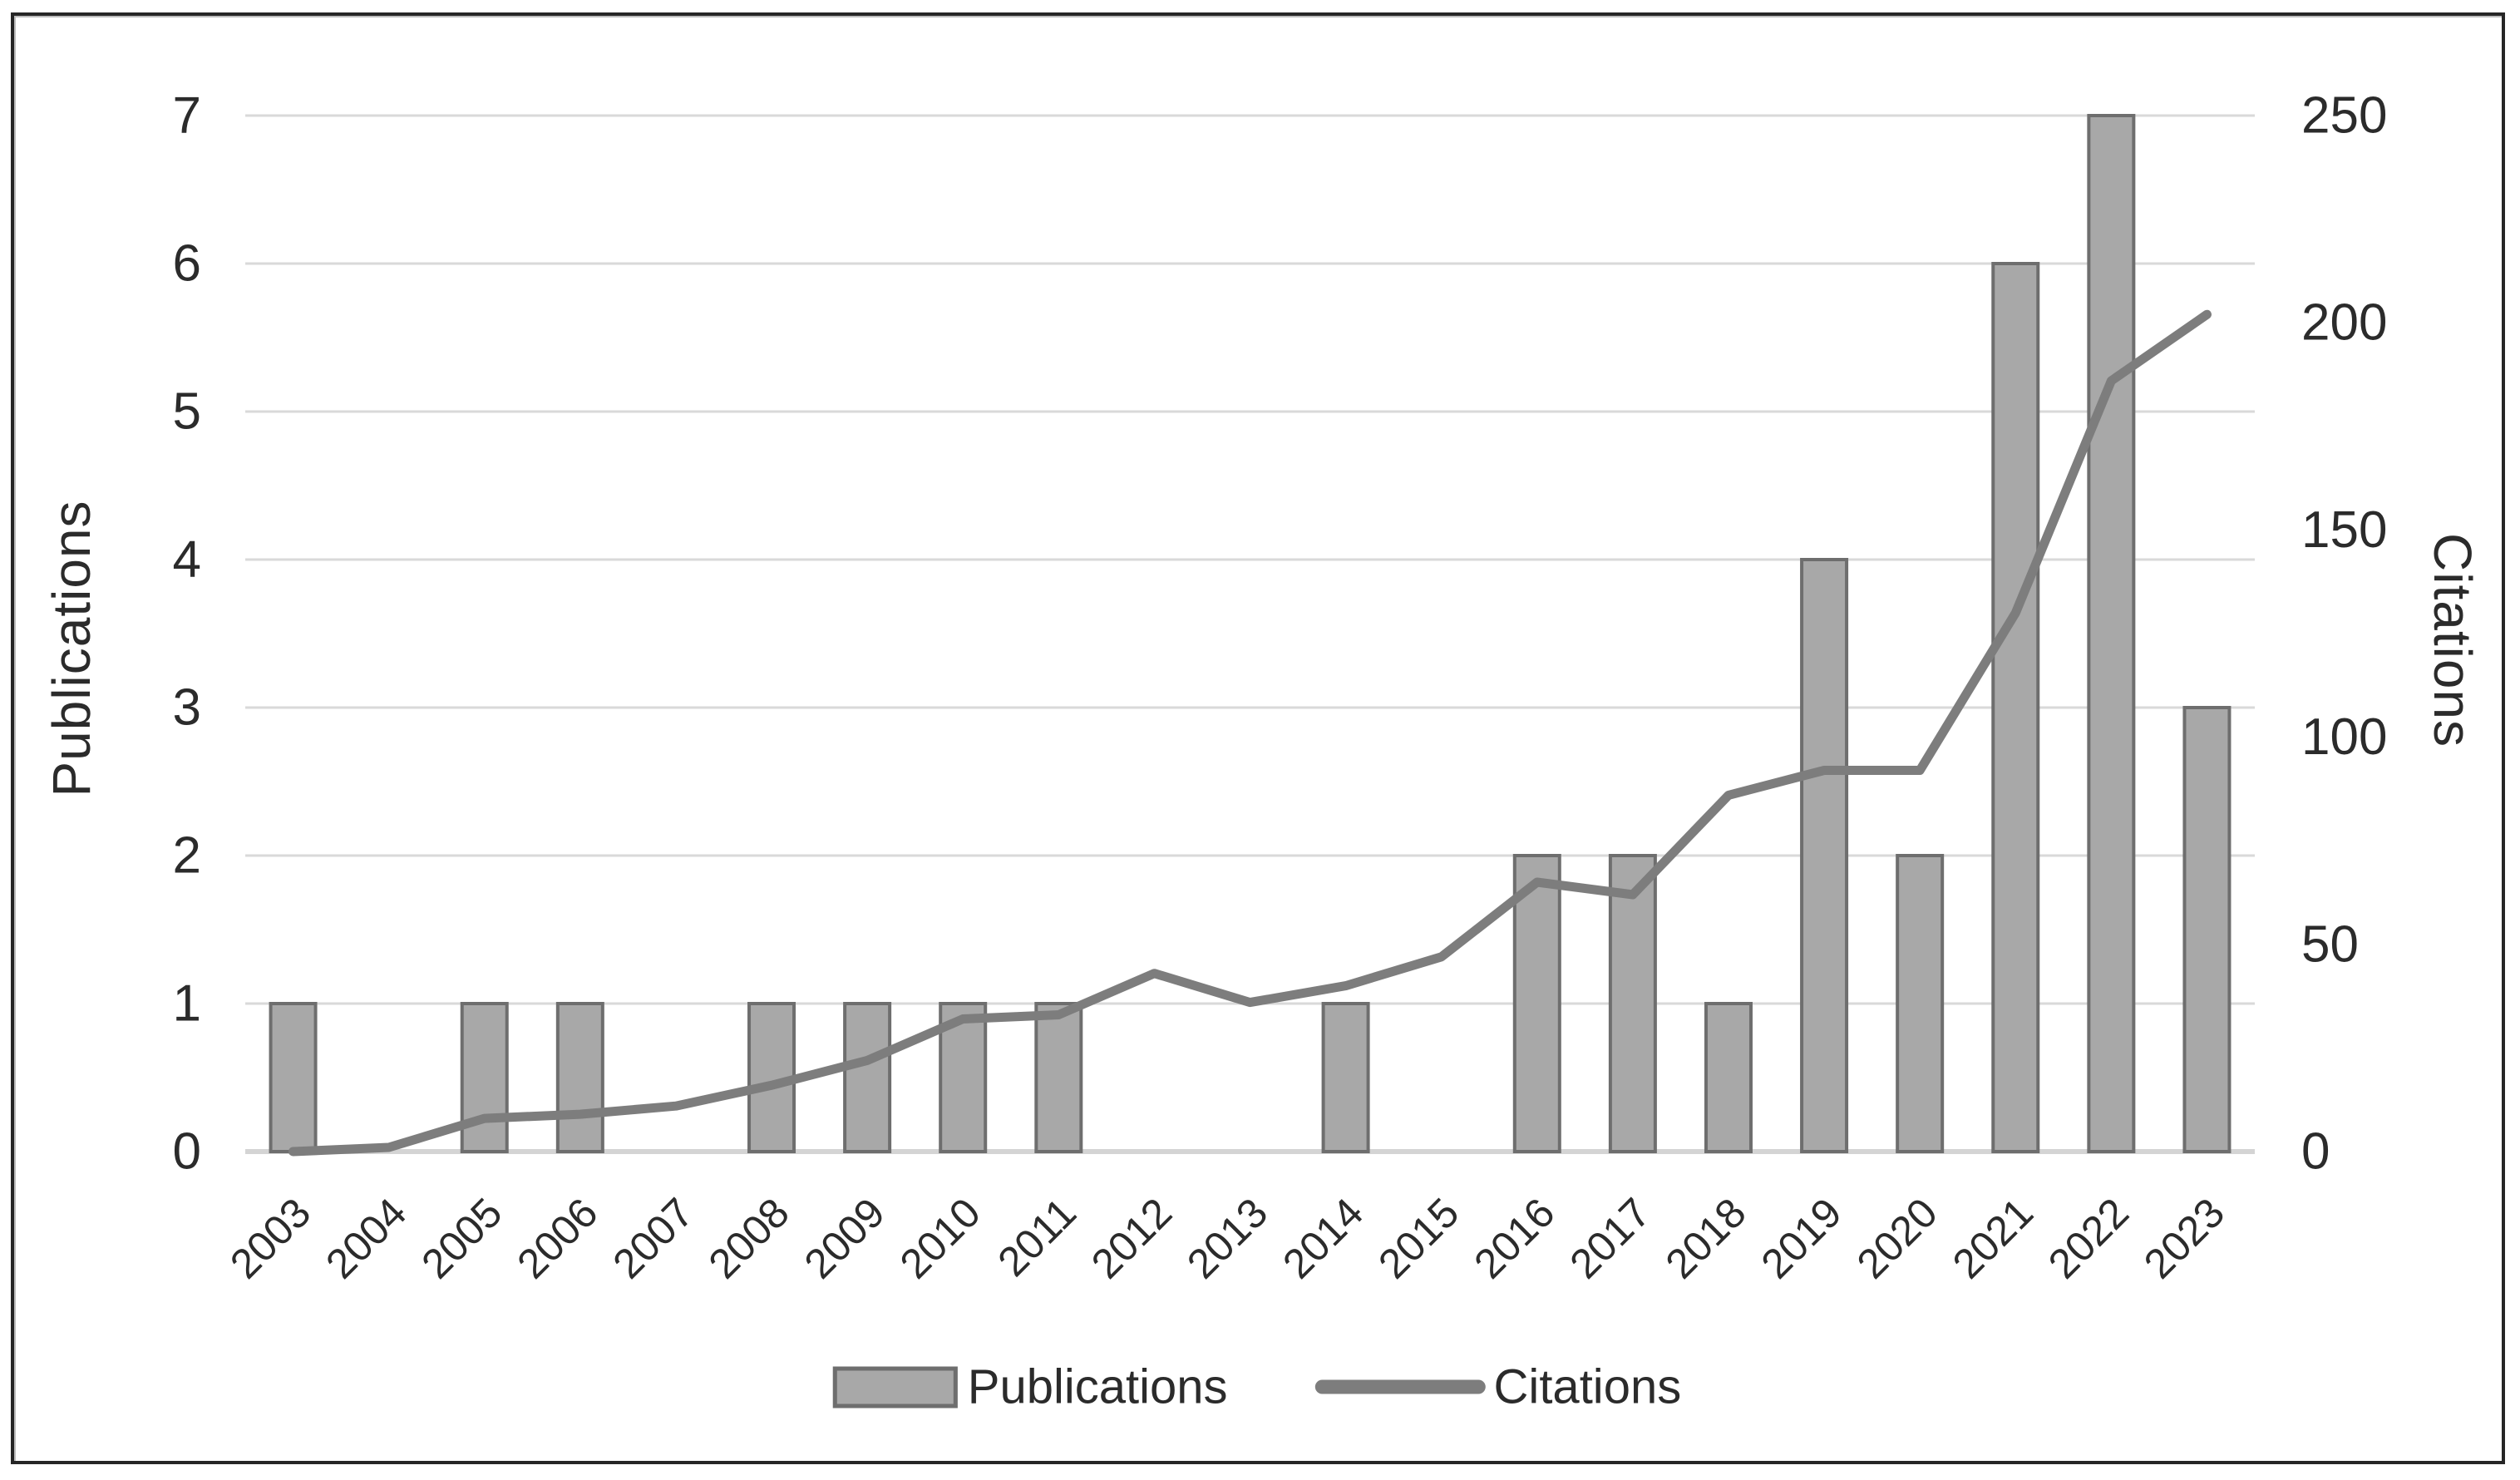 This screenshot has height=1480, width=2520. Describe the element at coordinates (2184, 1238) in the screenshot. I see `x-tick-label: 2023` at that location.